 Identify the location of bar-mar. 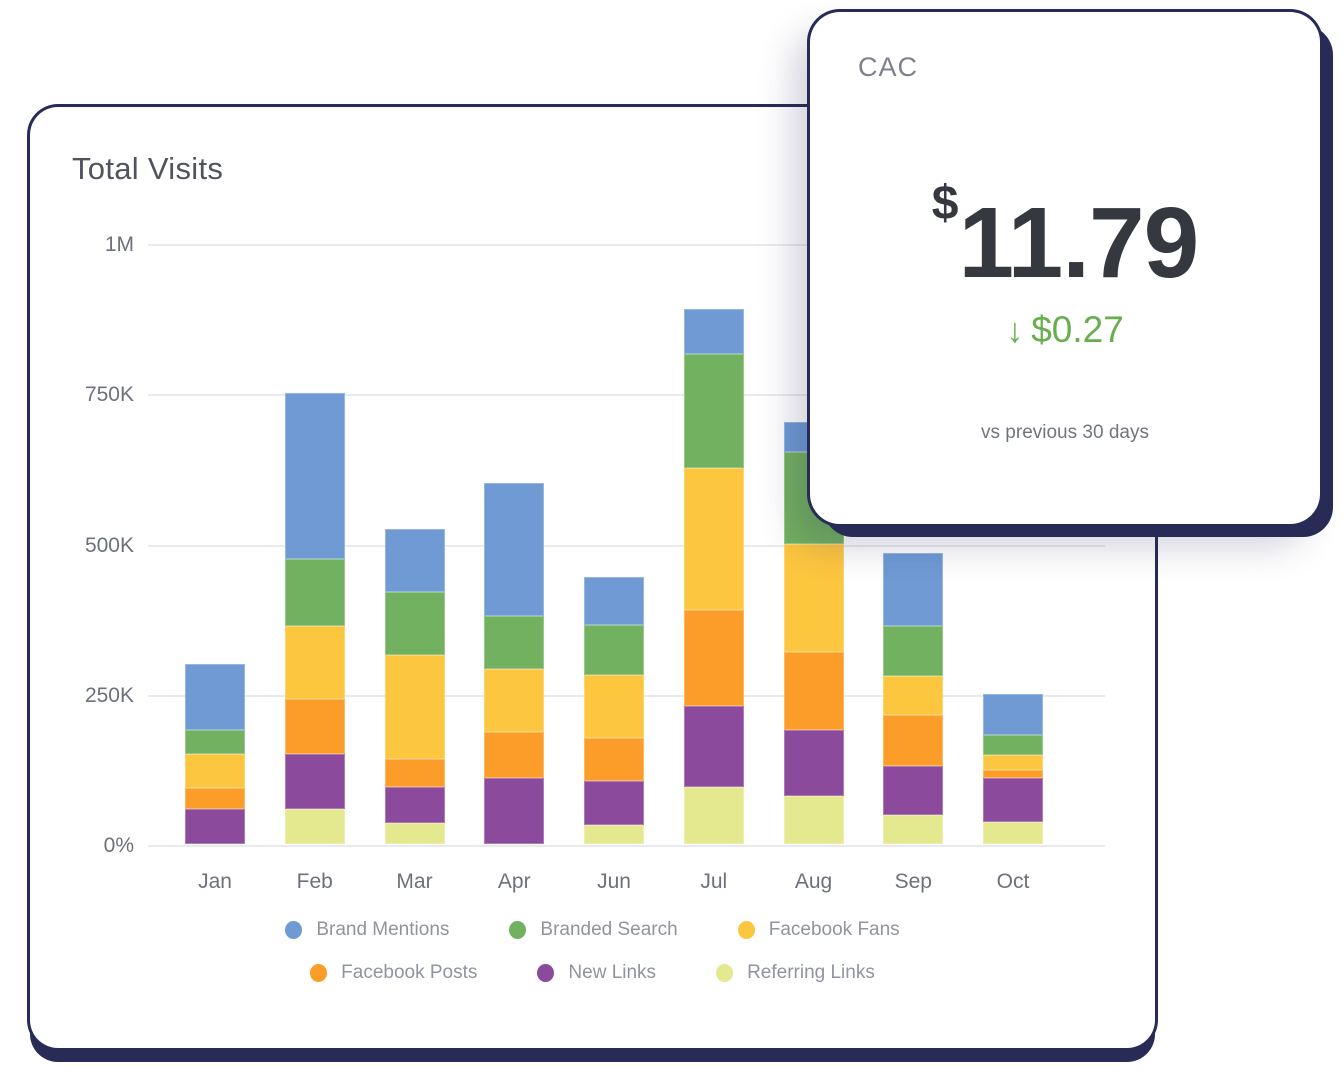
(414, 686).